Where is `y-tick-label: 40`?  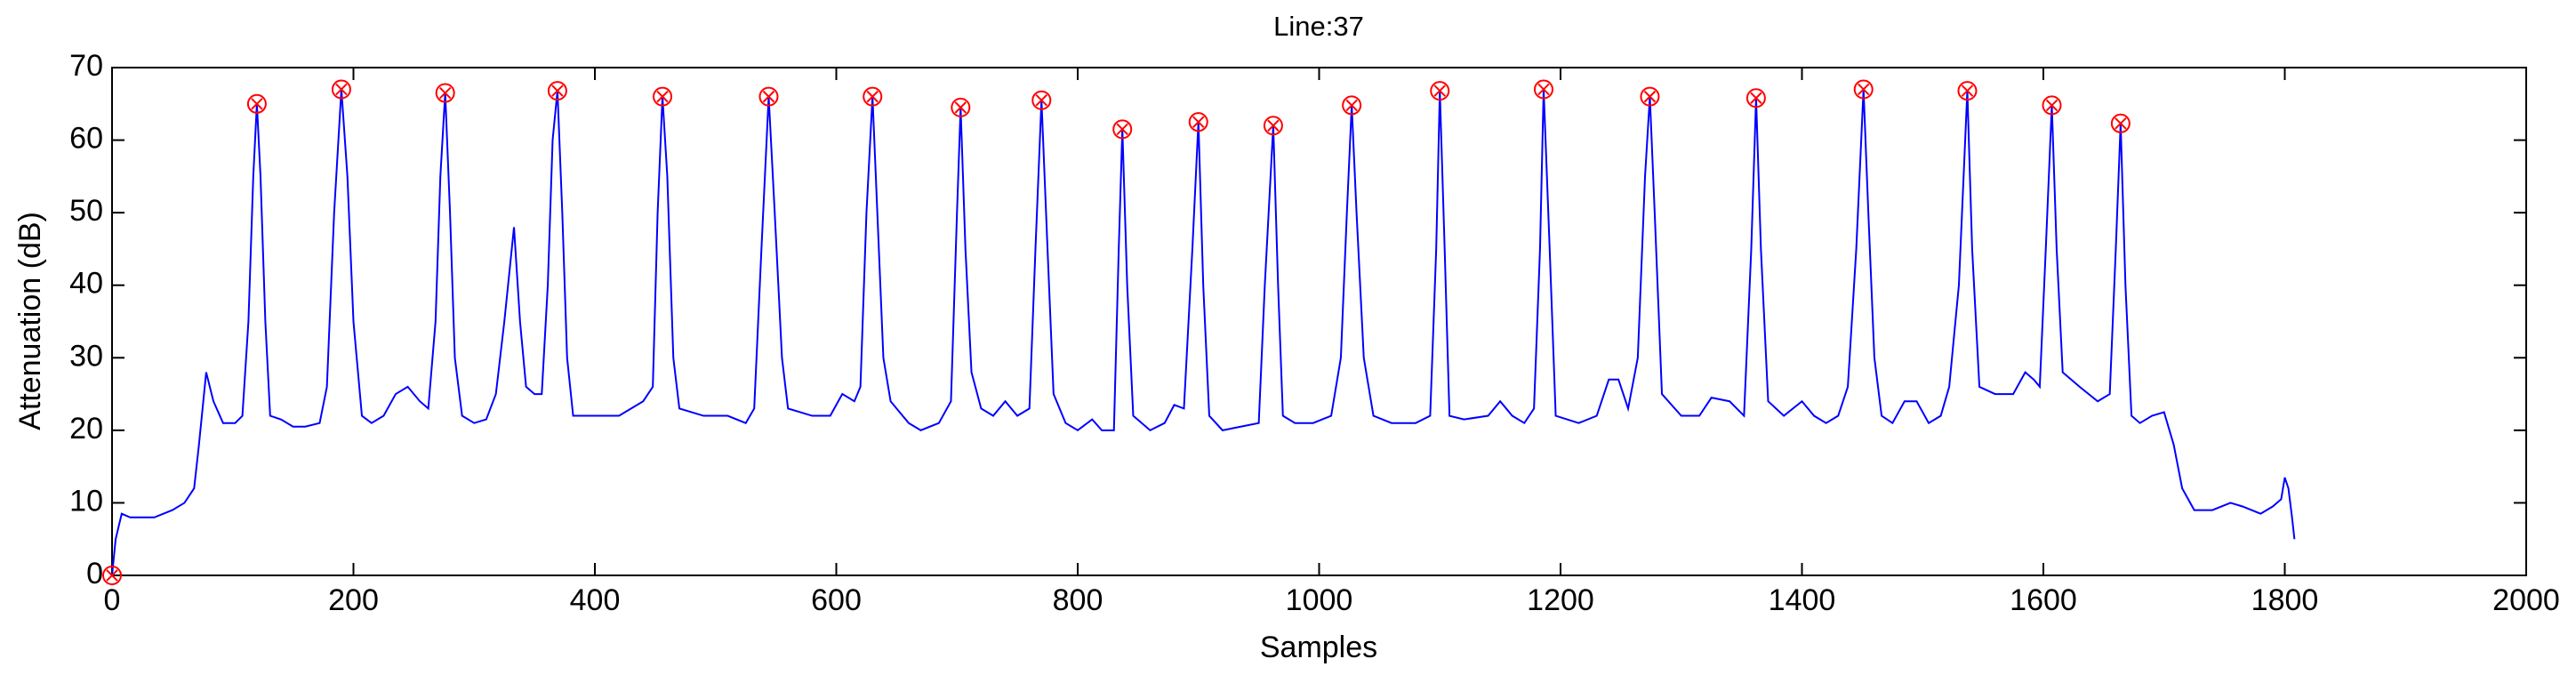 y-tick-label: 40 is located at coordinates (86, 284).